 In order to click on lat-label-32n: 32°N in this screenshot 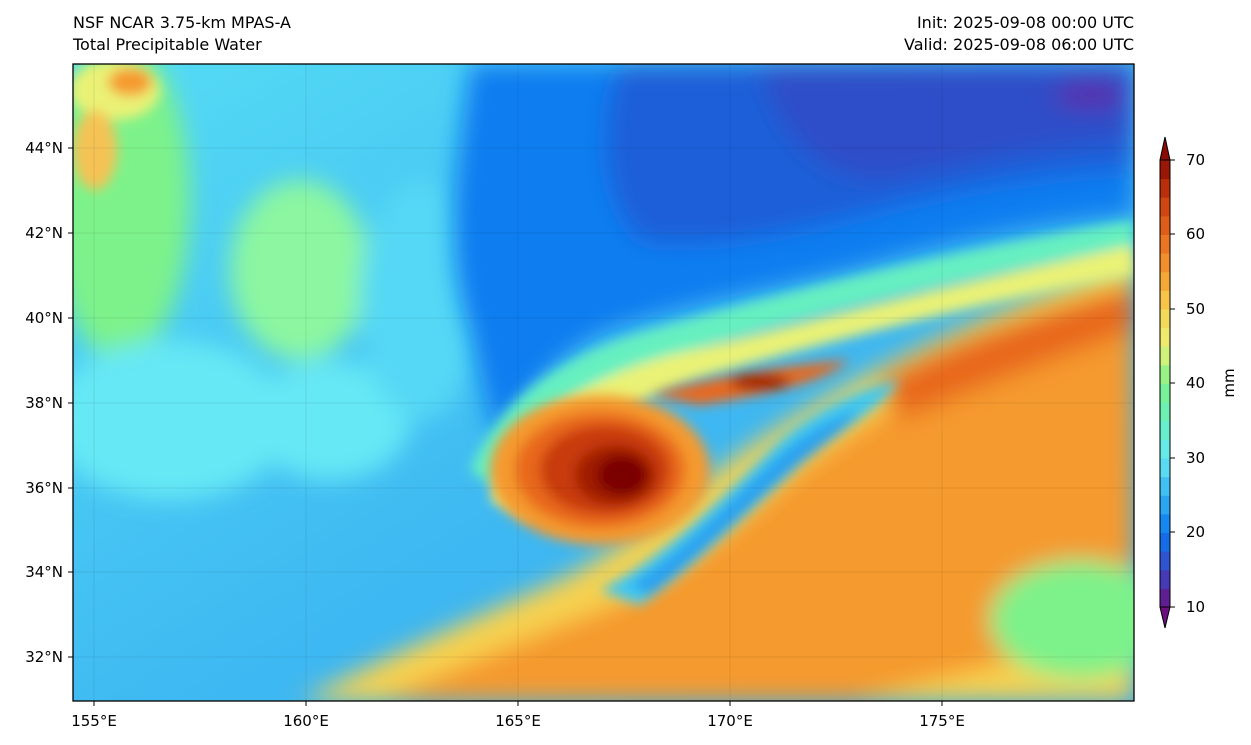, I will do `click(44, 657)`.